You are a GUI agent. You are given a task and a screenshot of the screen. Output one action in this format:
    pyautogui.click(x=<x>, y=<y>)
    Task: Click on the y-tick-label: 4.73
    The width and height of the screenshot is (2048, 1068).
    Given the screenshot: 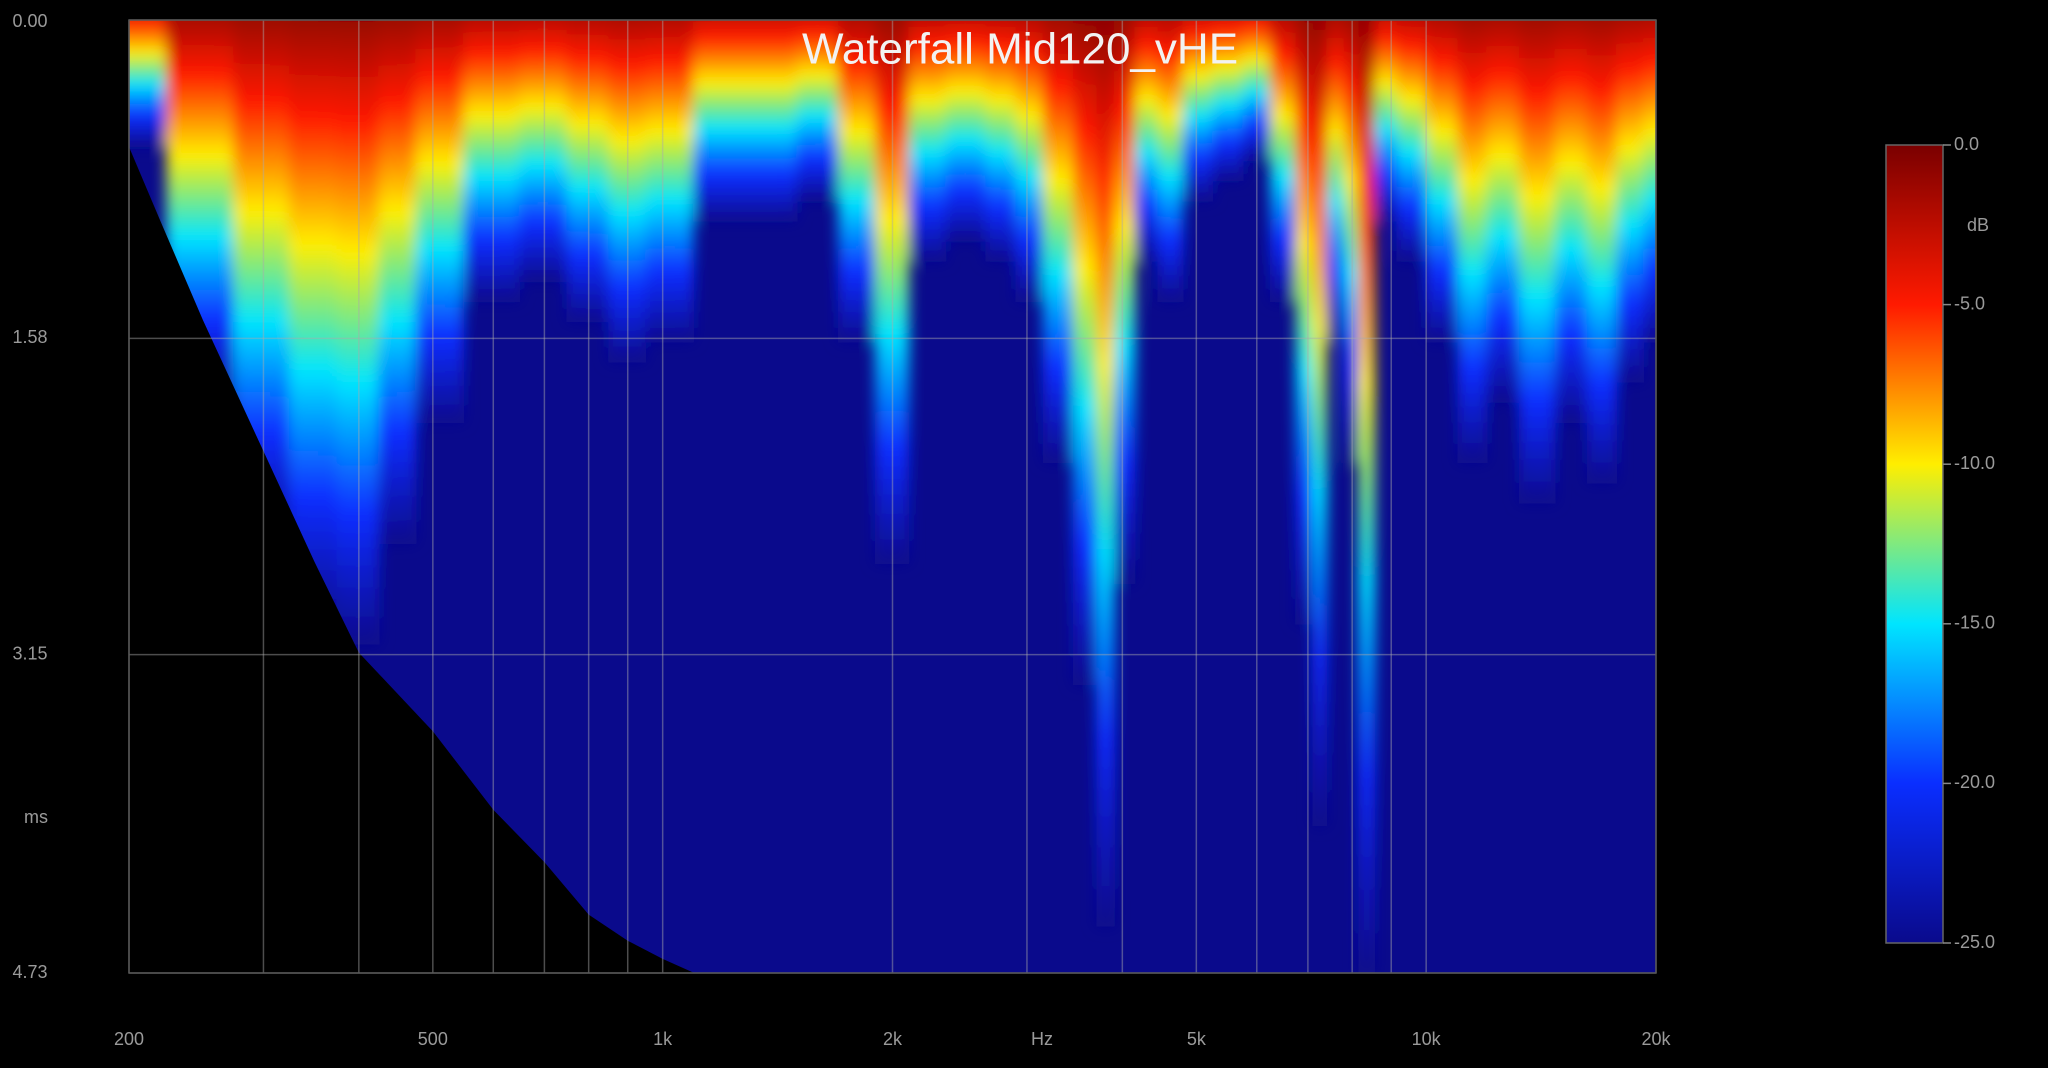 What is the action you would take?
    pyautogui.click(x=29, y=972)
    